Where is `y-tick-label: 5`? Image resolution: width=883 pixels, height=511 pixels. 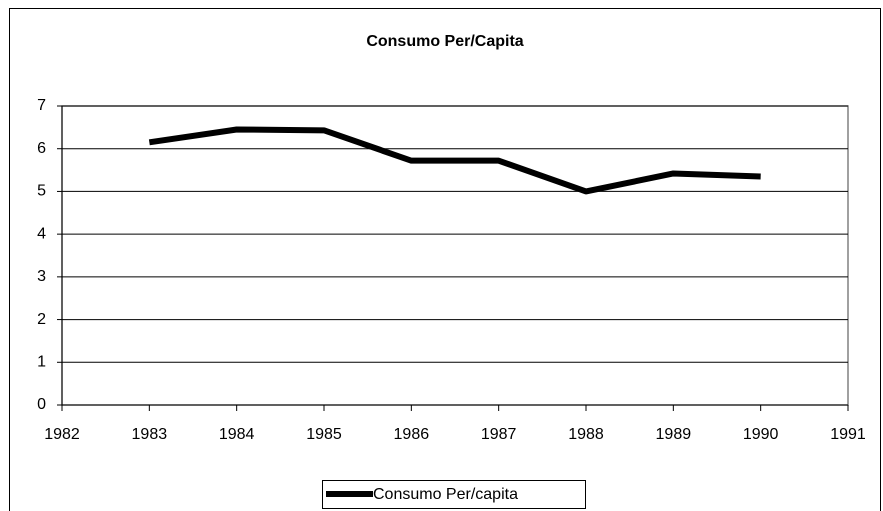 y-tick-label: 5 is located at coordinates (41, 191).